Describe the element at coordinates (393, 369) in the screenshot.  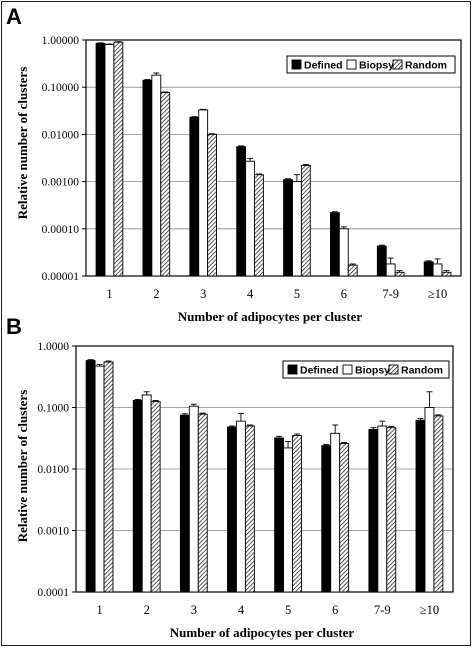
I see `panel-b-legend-swatch-random` at that location.